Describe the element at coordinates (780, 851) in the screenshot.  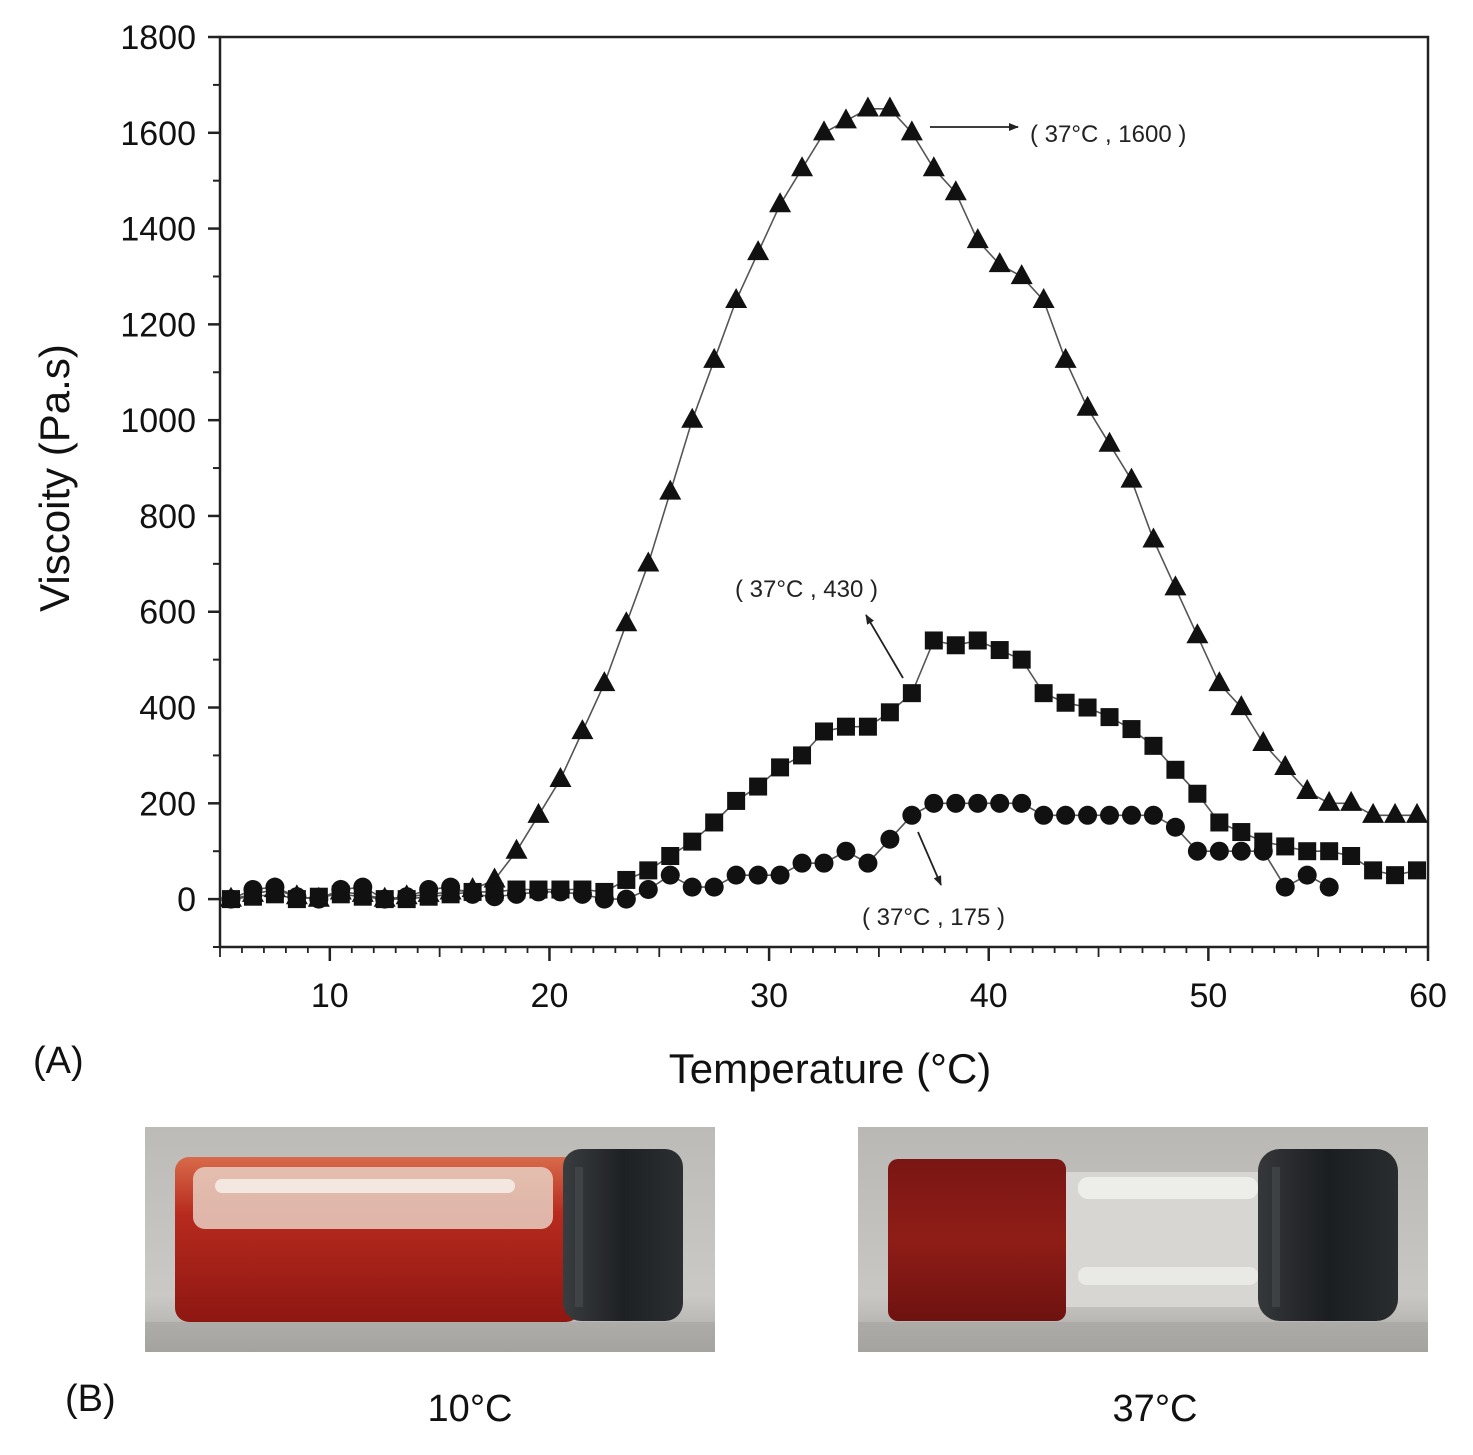
I see `series-line-circle` at that location.